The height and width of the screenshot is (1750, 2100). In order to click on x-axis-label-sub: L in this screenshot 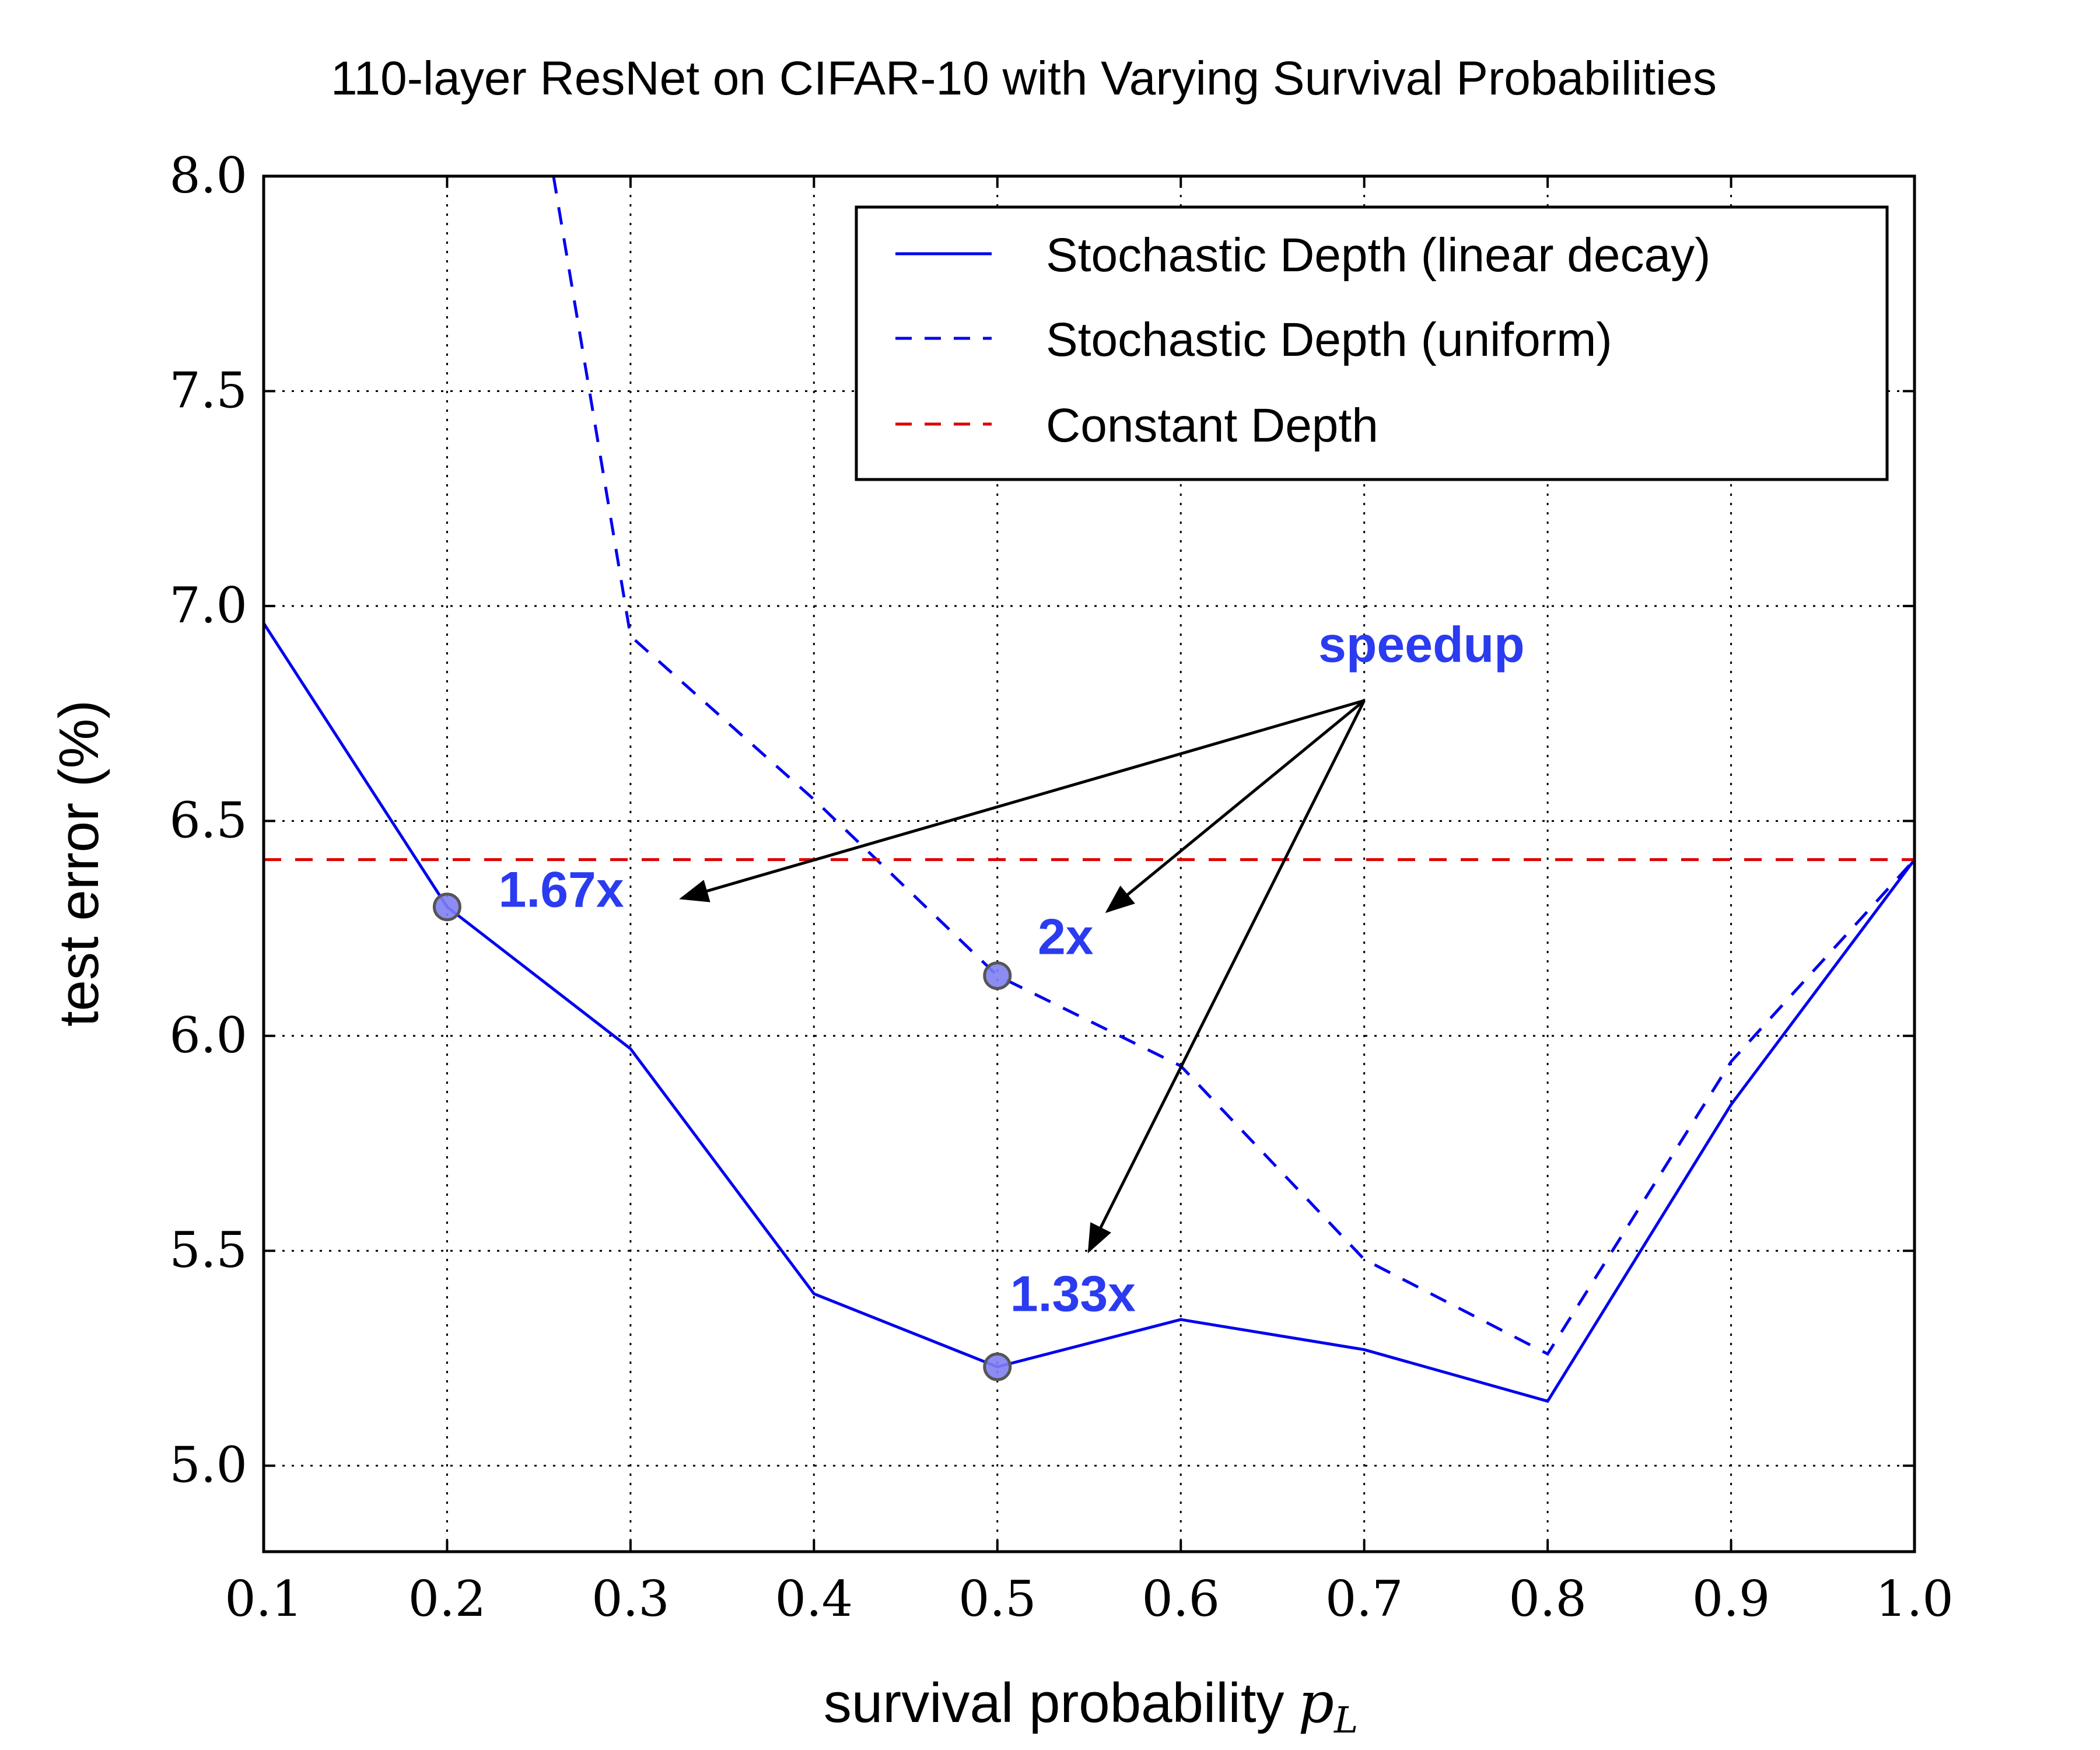, I will do `click(1346, 1720)`.